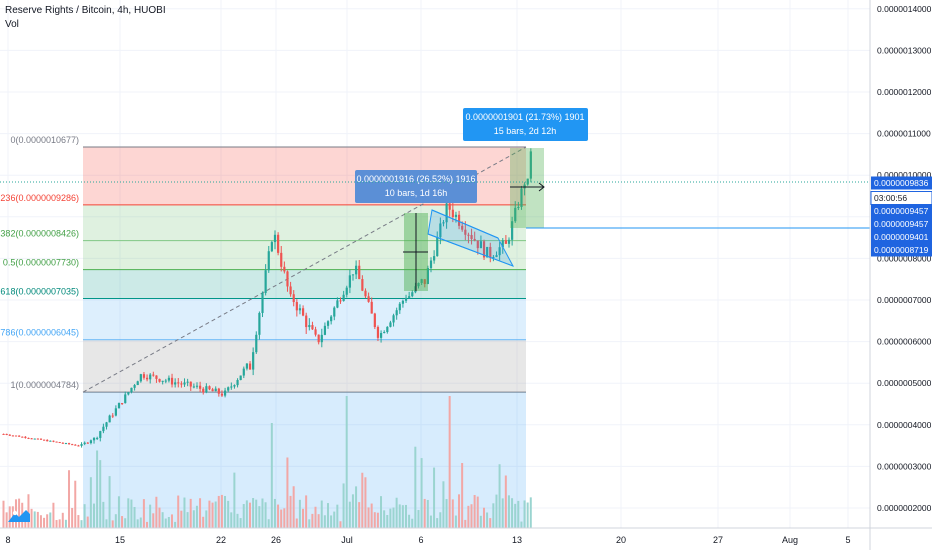  What do you see at coordinates (85, 10) in the screenshot?
I see `symbol-title: Reserve Rights / Bitcoin, 4h, HUOBI` at bounding box center [85, 10].